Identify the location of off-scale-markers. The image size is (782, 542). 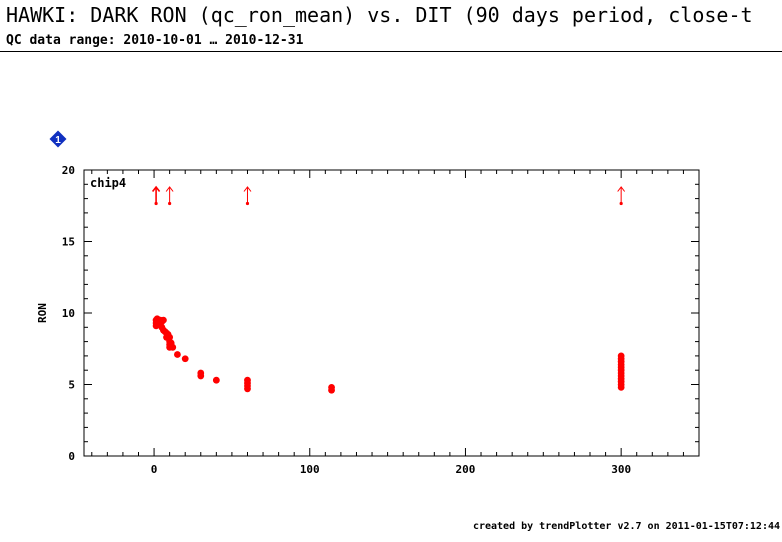
(388, 195).